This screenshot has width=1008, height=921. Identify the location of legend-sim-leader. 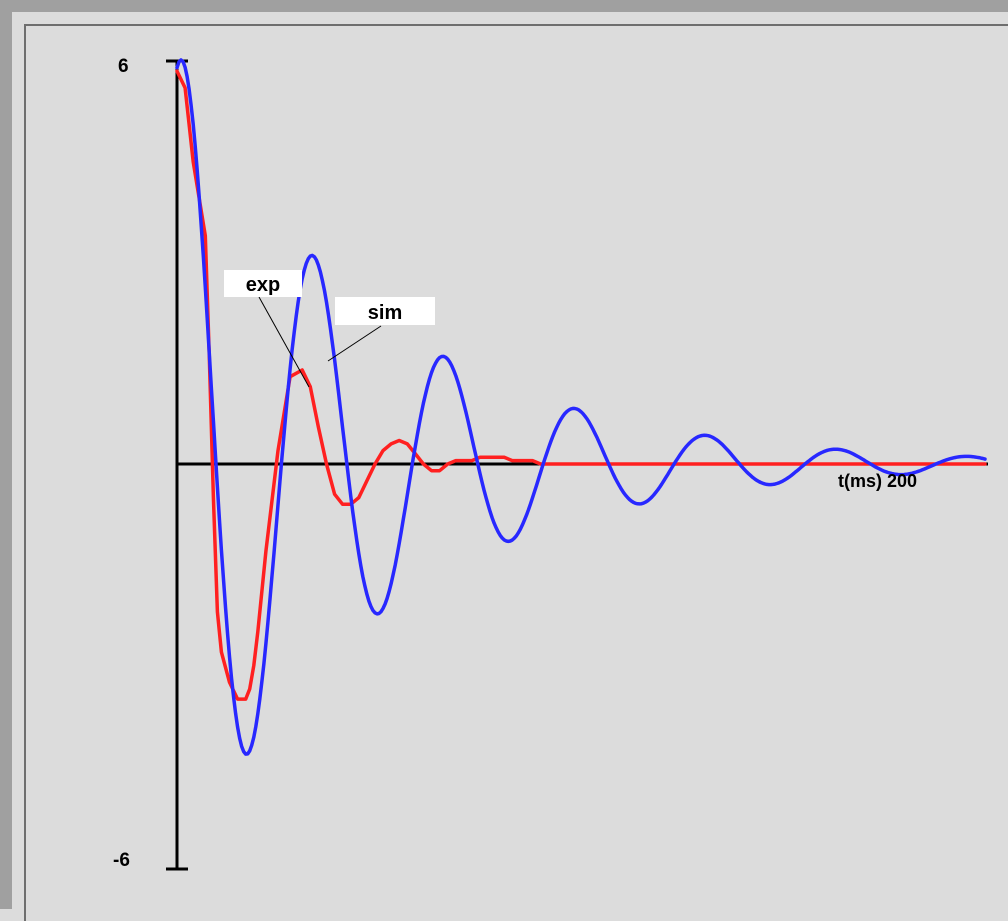
(354, 343).